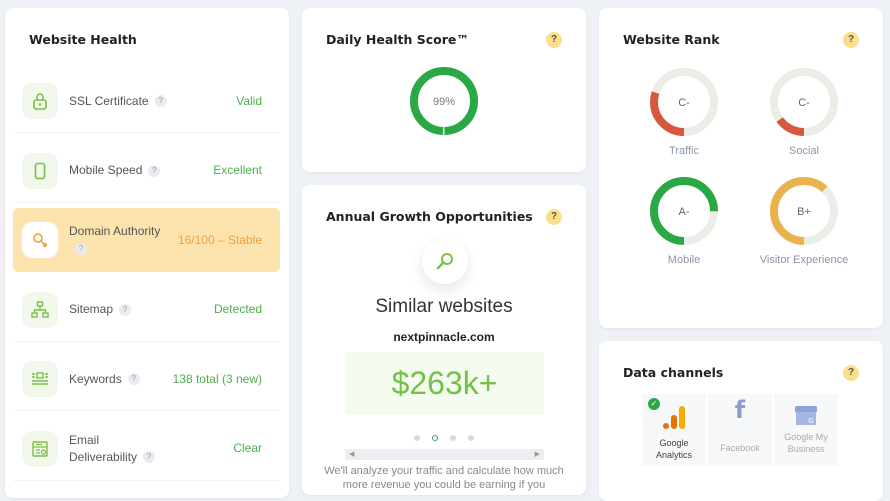 This screenshot has width=890, height=501. What do you see at coordinates (83, 39) in the screenshot?
I see `card-title: Website Health` at bounding box center [83, 39].